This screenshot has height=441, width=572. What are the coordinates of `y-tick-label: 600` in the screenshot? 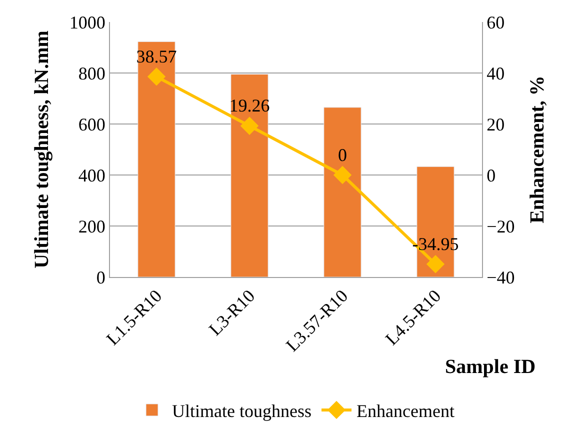 It's located at (92, 124).